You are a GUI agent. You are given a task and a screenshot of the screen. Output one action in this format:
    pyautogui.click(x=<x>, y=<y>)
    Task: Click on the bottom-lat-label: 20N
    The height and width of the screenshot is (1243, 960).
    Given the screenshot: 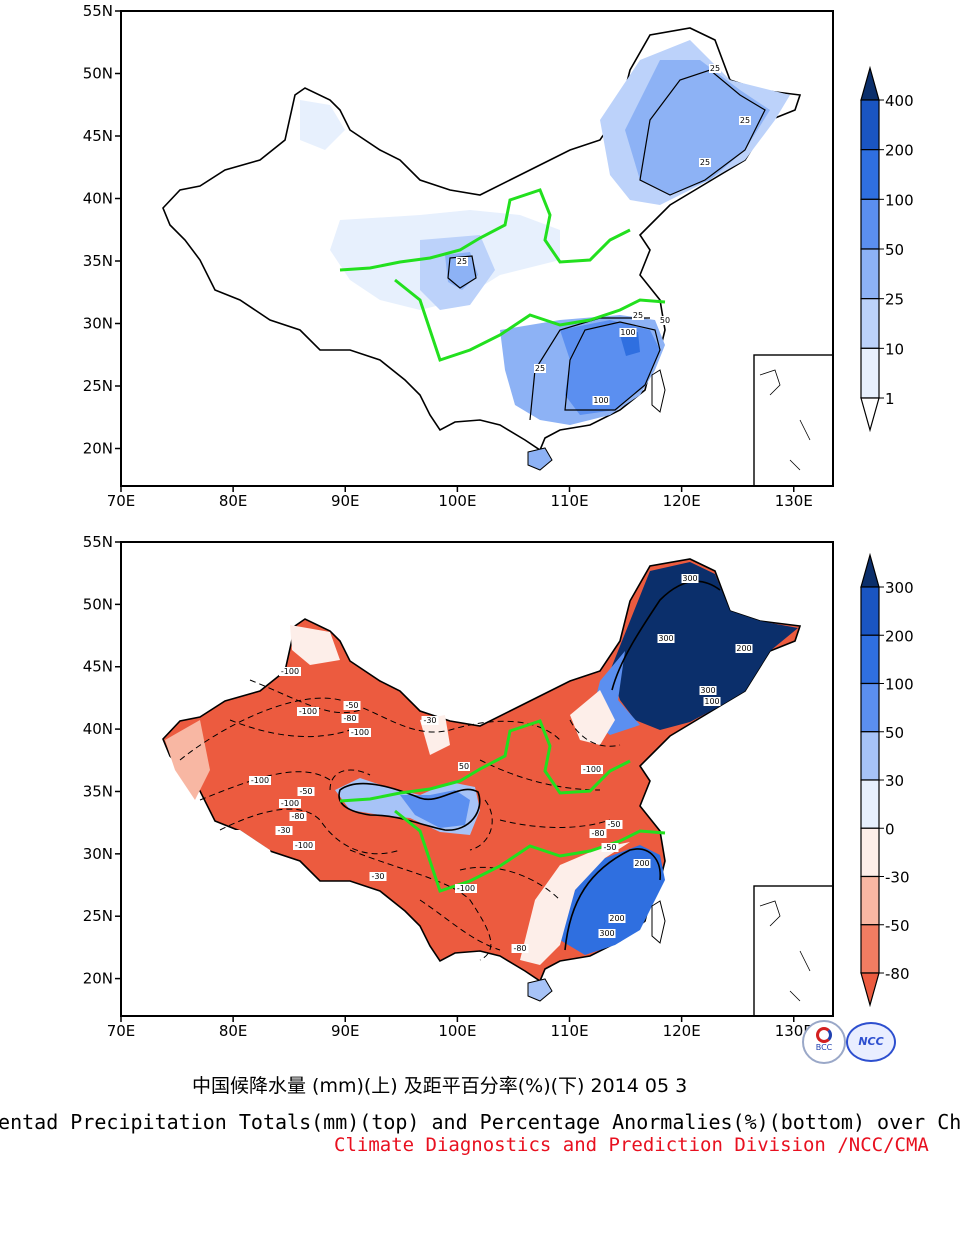 What is the action you would take?
    pyautogui.click(x=98, y=979)
    